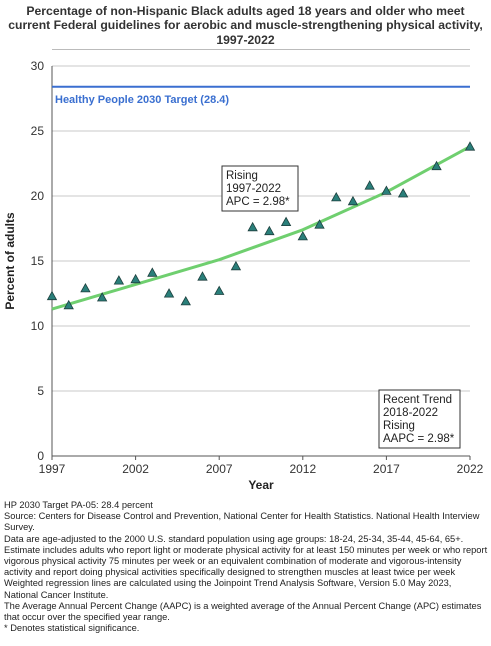 The height and width of the screenshot is (646, 491). Describe the element at coordinates (38, 66) in the screenshot. I see `y-tick-label: 30` at that location.